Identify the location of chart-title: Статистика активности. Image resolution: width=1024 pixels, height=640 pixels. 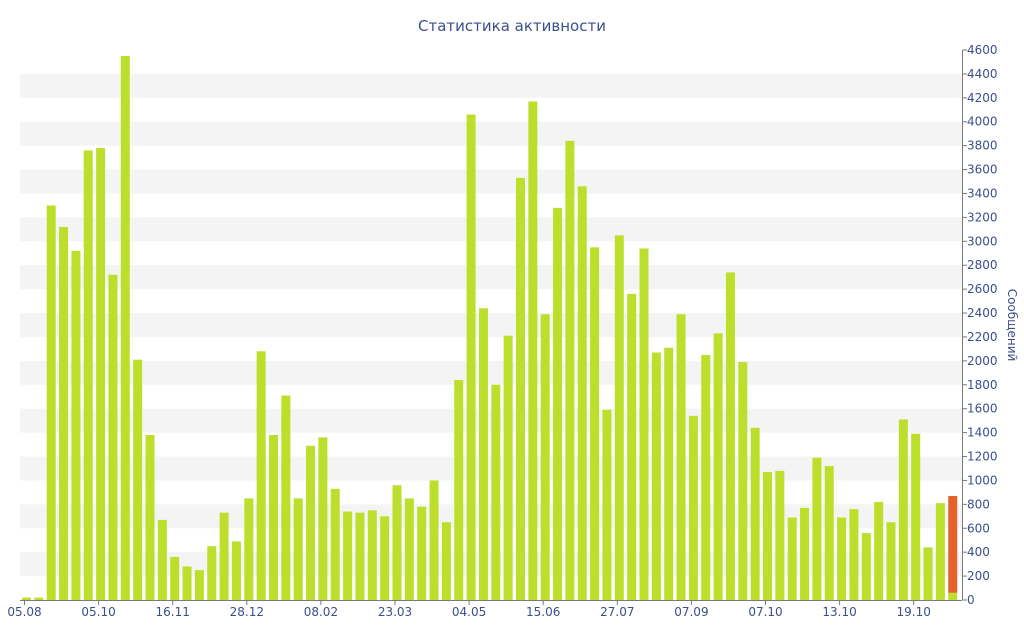
(512, 26).